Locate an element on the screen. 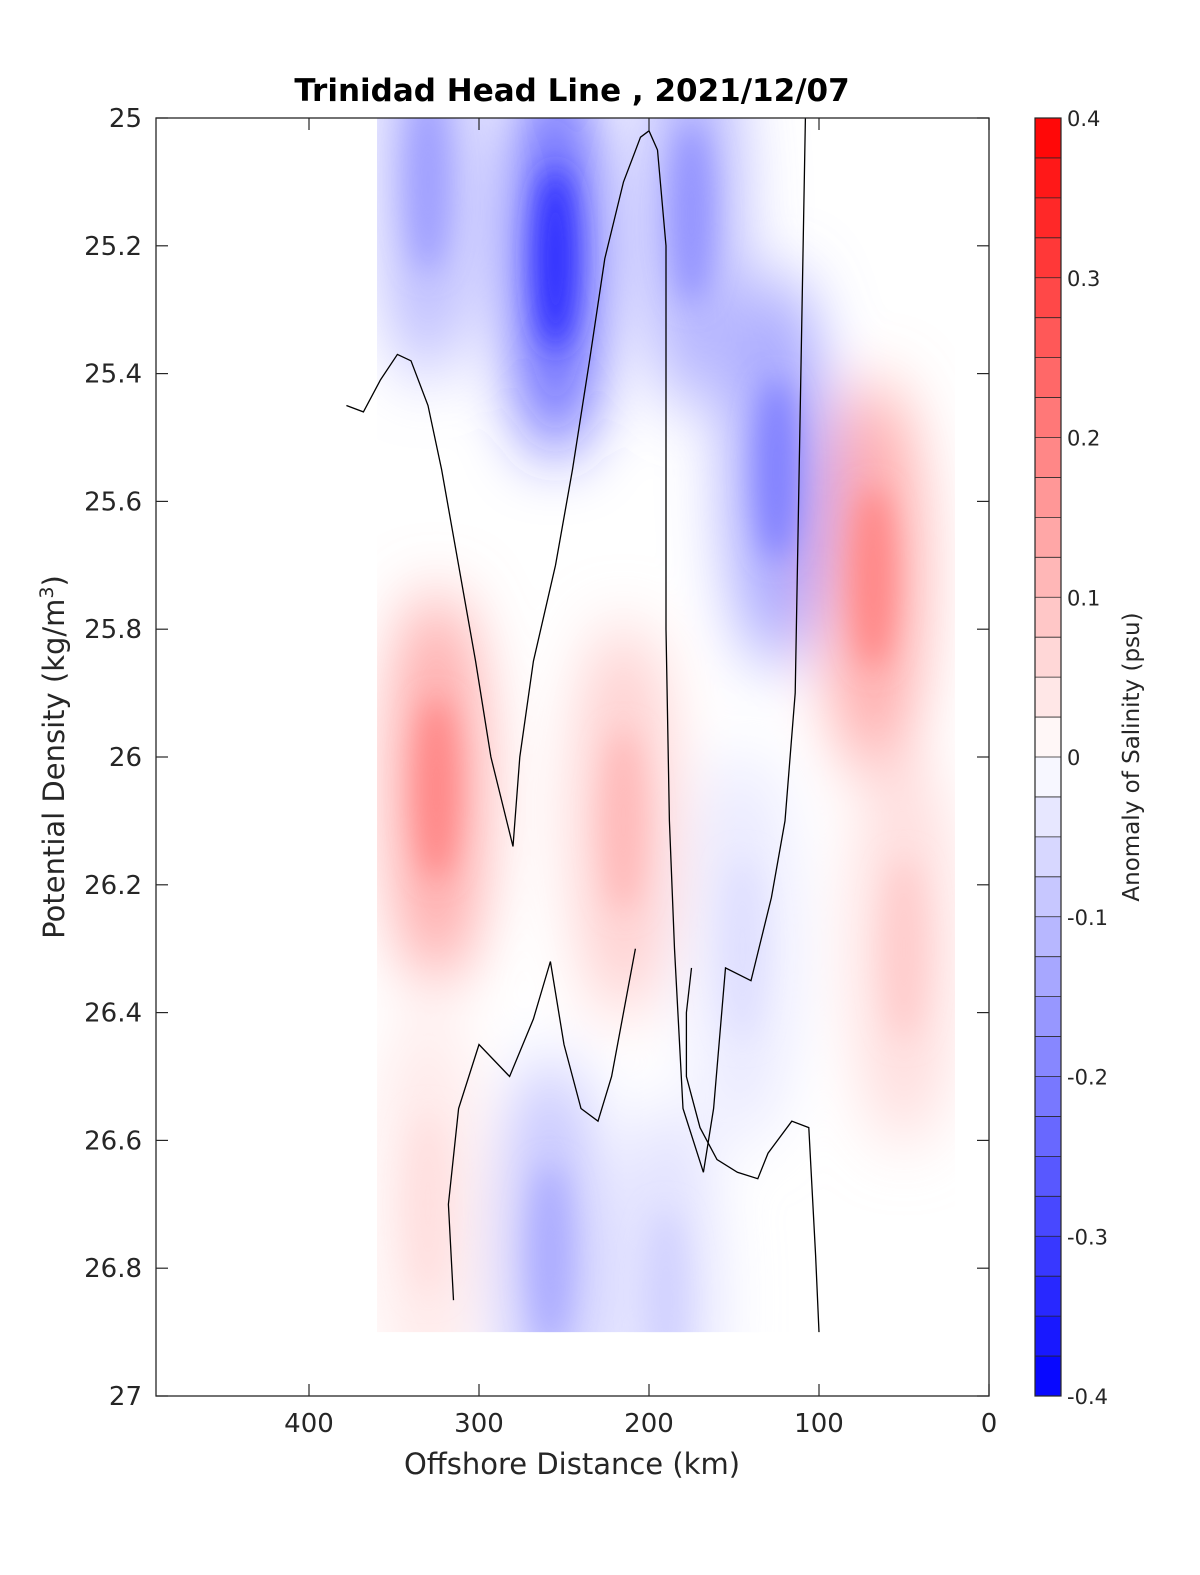  y-tick-label: 26 is located at coordinates (125, 758).